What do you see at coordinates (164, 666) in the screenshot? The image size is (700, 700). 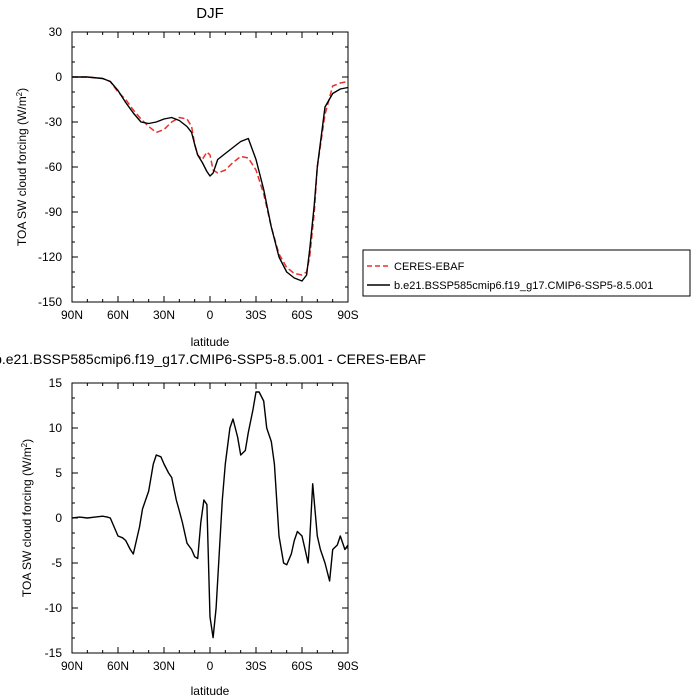 I see `bottom-xtick-label: 30N` at bounding box center [164, 666].